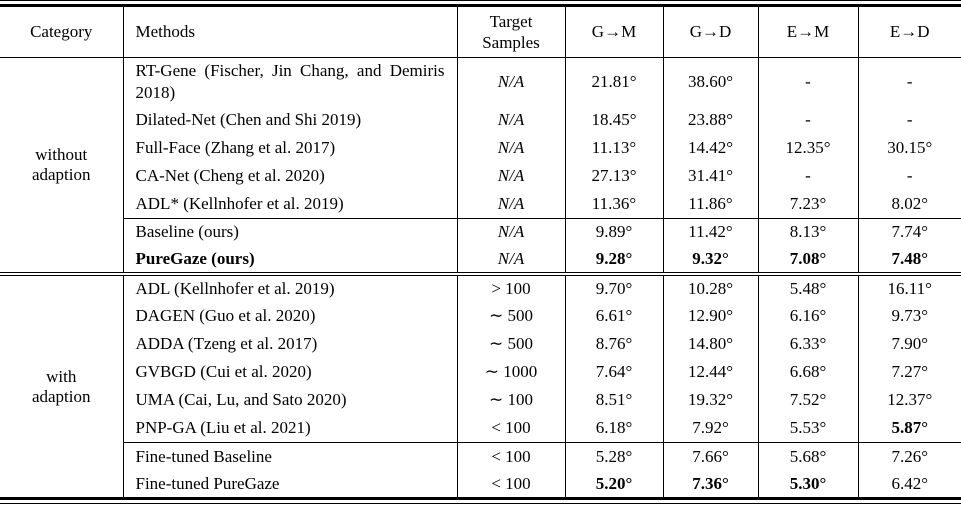 The height and width of the screenshot is (507, 961). Describe the element at coordinates (711, 204) in the screenshot. I see `value-cell: 11.86°` at that location.